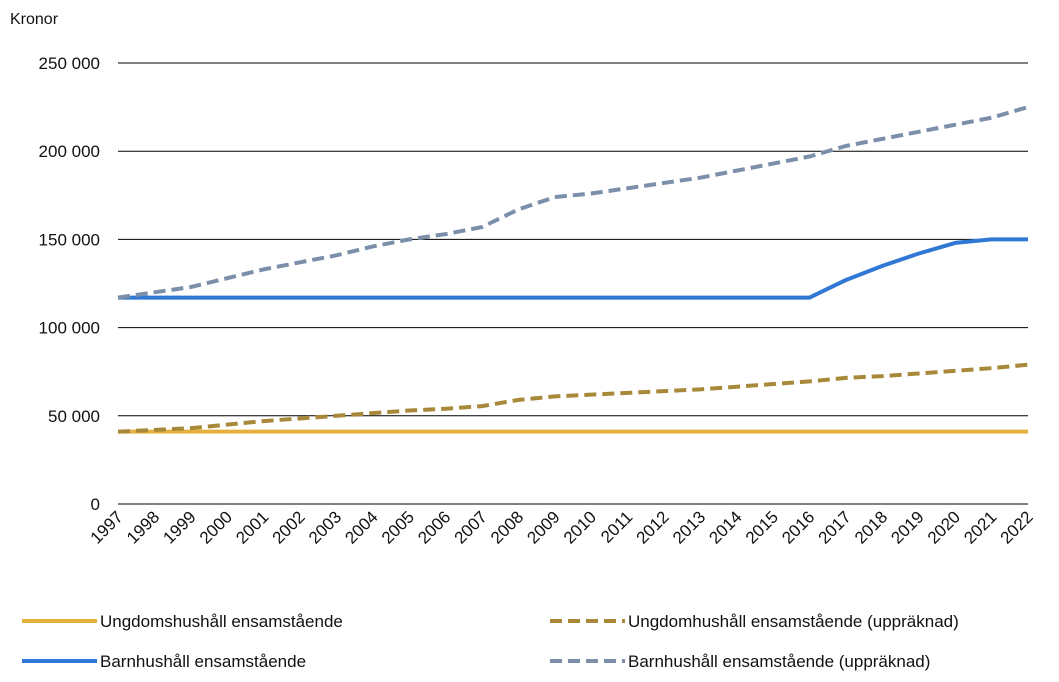  I want to click on x-tick-label: 2002, so click(289, 527).